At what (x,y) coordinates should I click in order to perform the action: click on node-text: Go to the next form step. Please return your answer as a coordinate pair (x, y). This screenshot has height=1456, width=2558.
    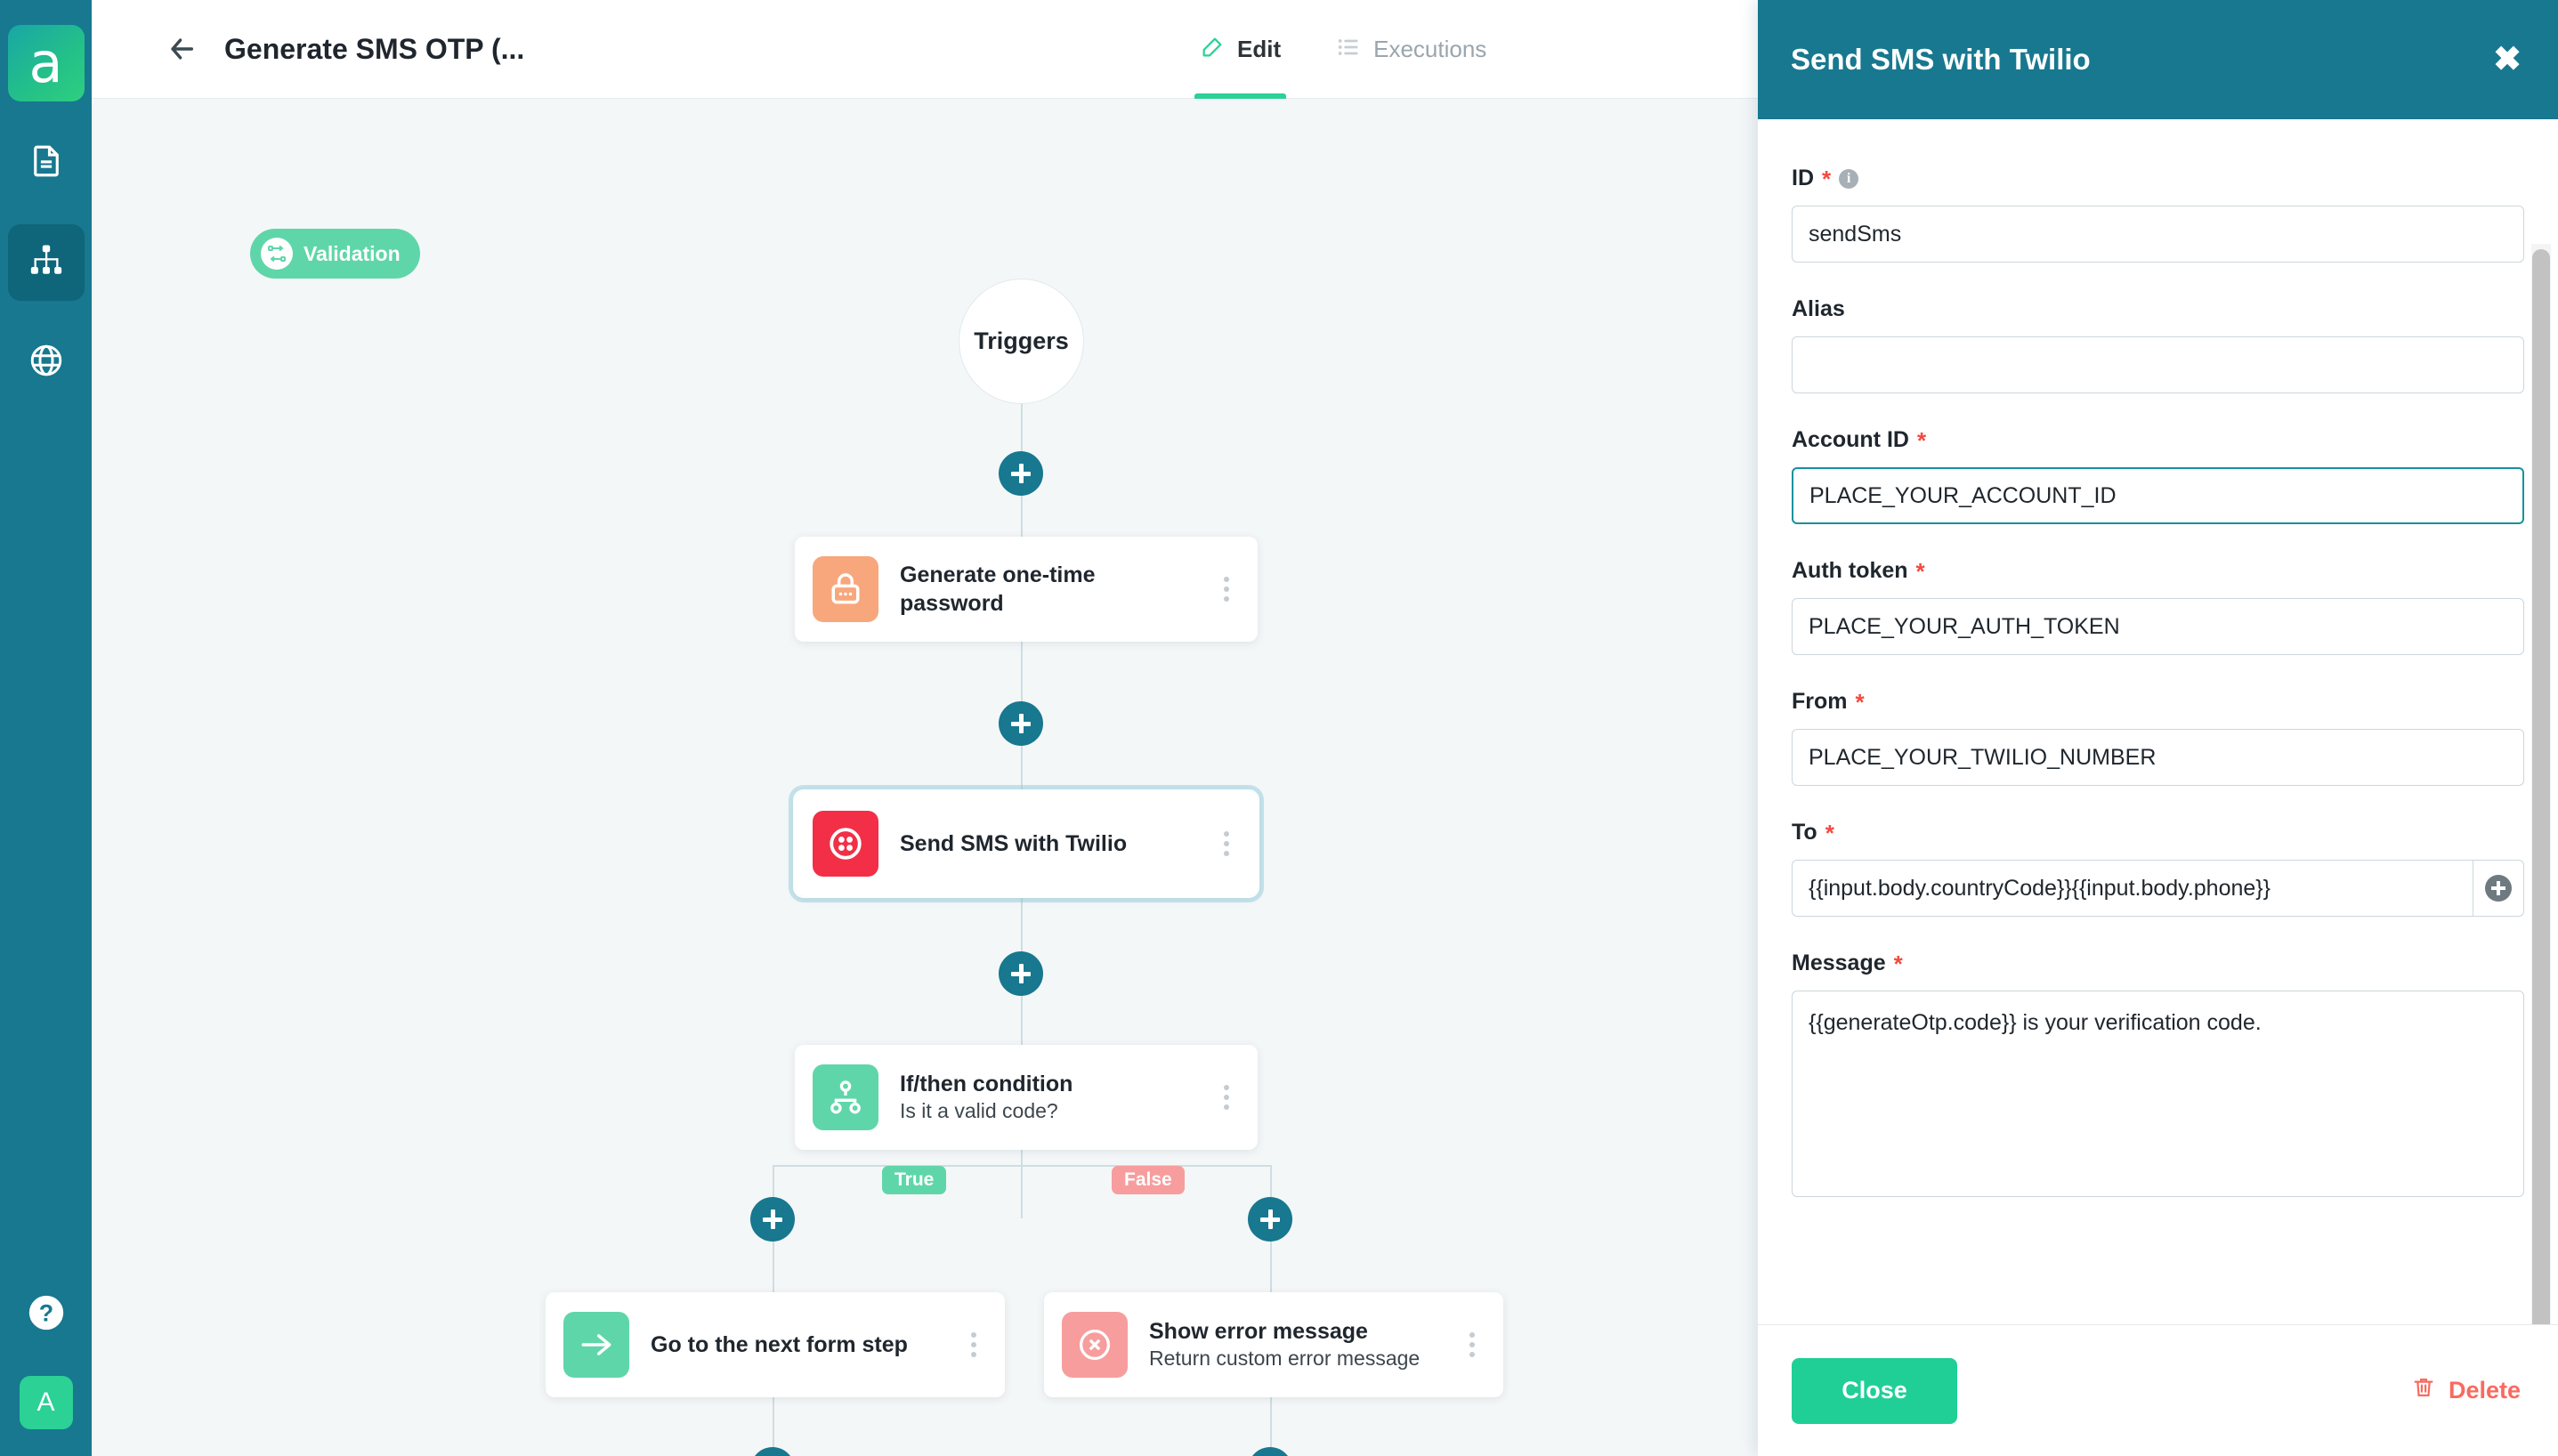
    Looking at the image, I should click on (799, 1345).